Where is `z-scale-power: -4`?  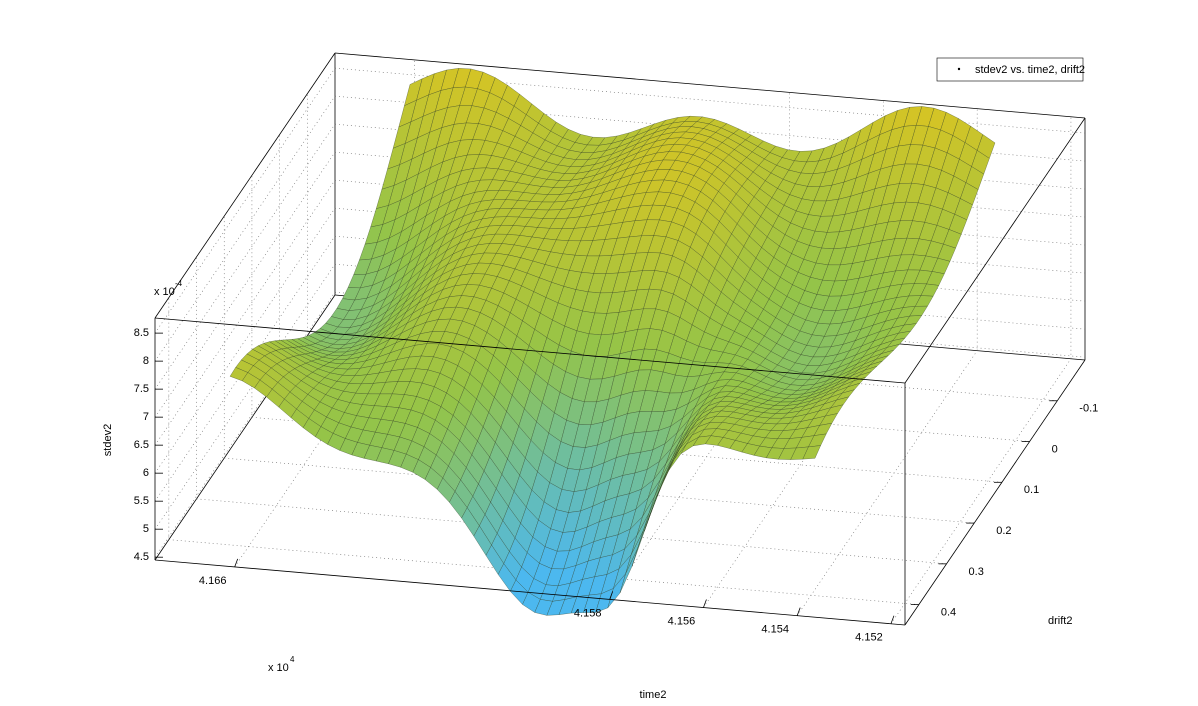 z-scale-power: -4 is located at coordinates (179, 283).